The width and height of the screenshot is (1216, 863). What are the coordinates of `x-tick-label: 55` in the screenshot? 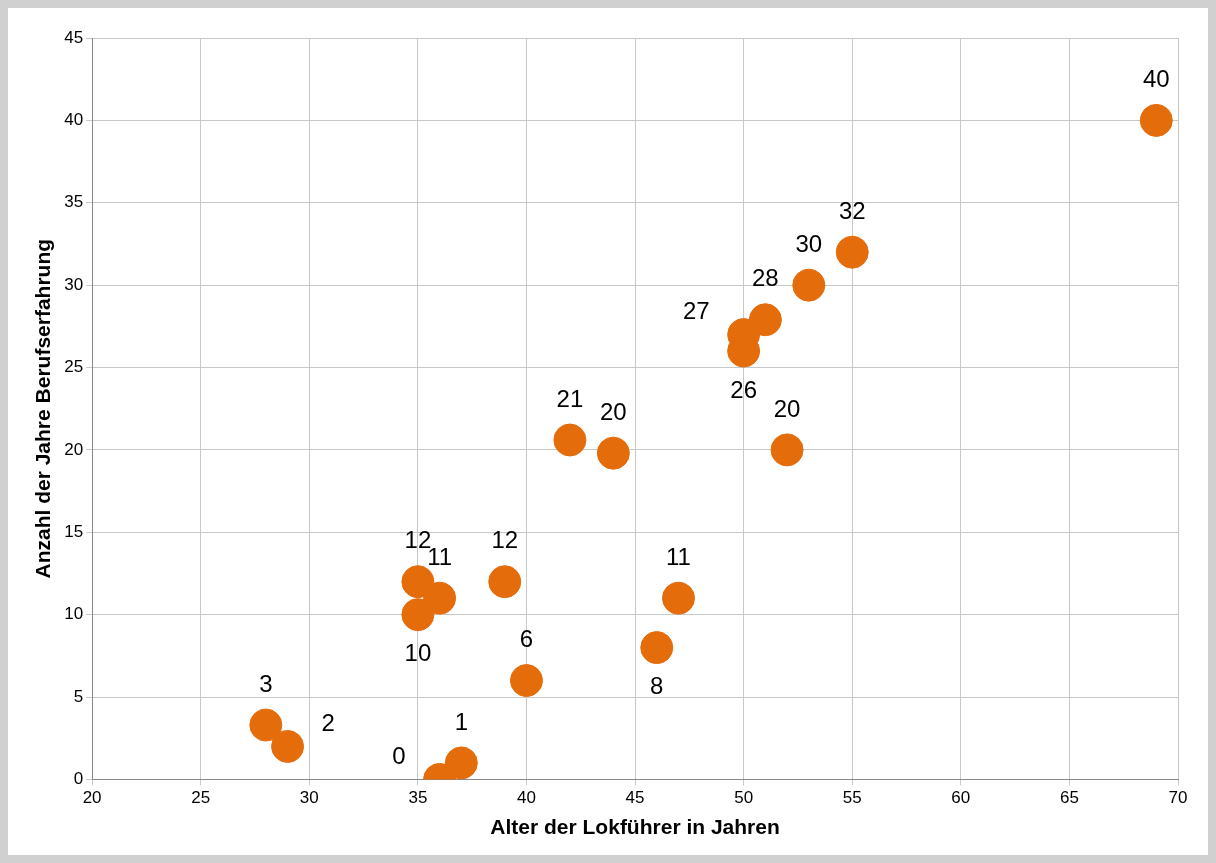 It's located at (852, 798).